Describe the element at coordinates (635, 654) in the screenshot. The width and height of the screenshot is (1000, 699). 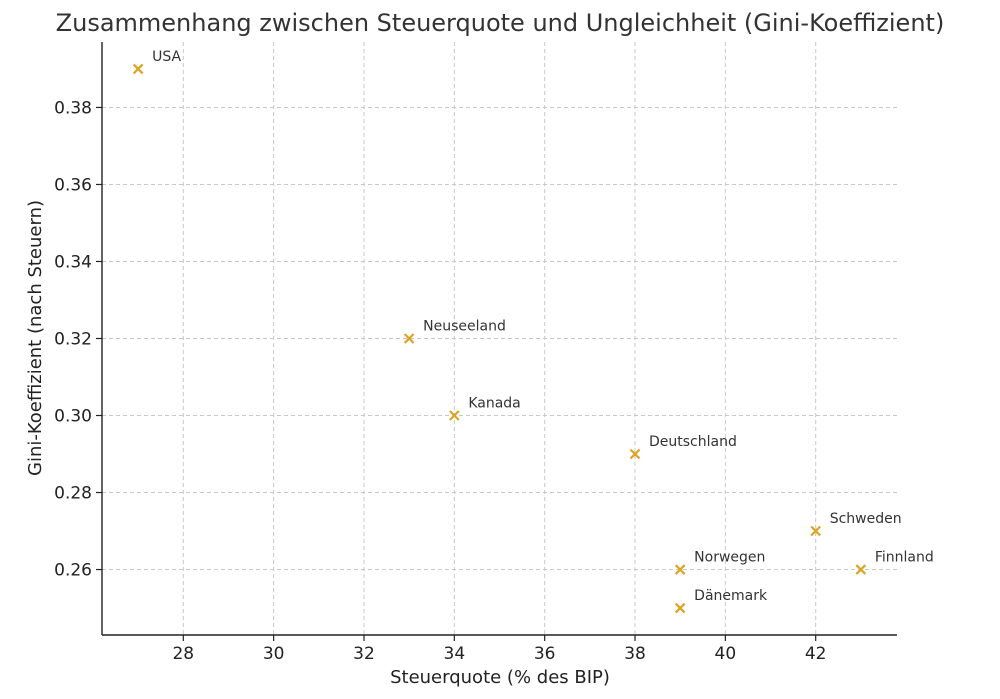
I see `x-tick-label: 38` at that location.